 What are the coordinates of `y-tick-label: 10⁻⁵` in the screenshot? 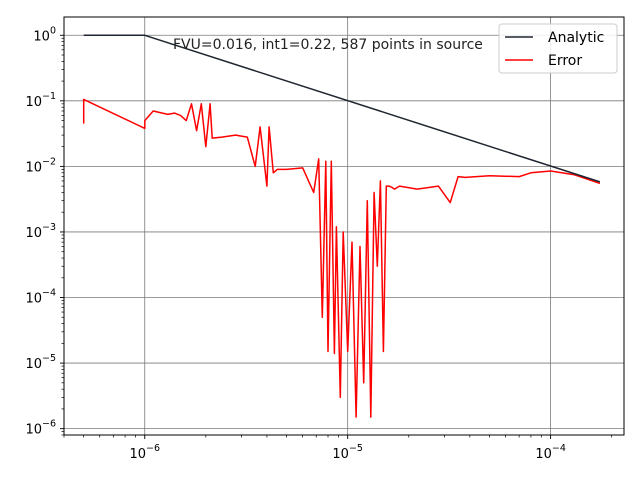 It's located at (40, 362).